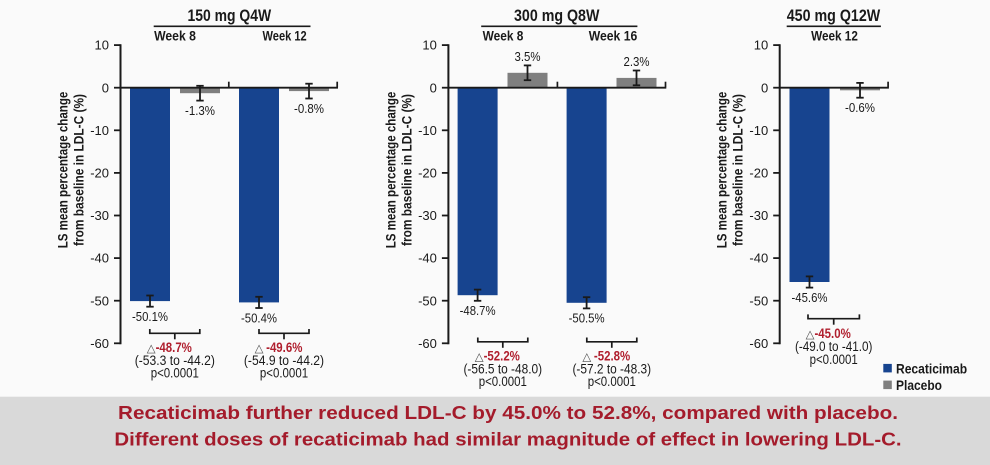 Image resolution: width=990 pixels, height=465 pixels. I want to click on svg-text: (-49.0 to -41.0), so click(834, 346).